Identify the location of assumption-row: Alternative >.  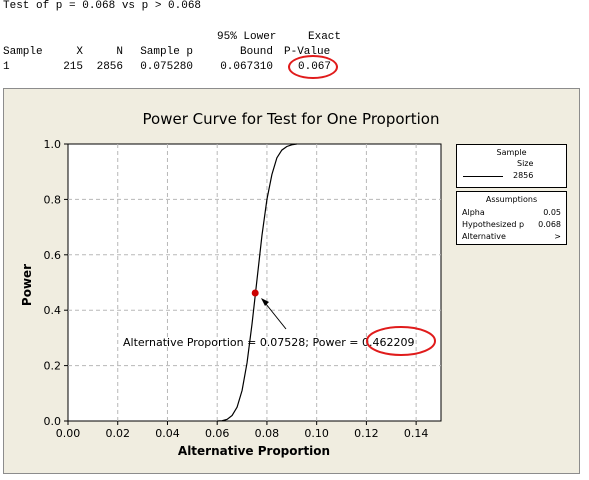
(511, 237).